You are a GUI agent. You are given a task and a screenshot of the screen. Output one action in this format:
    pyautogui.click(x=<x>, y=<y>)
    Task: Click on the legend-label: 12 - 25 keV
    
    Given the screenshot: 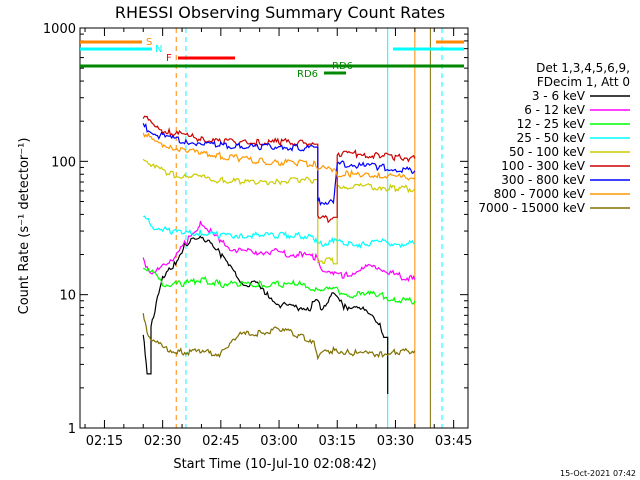 What is the action you would take?
    pyautogui.click(x=551, y=124)
    